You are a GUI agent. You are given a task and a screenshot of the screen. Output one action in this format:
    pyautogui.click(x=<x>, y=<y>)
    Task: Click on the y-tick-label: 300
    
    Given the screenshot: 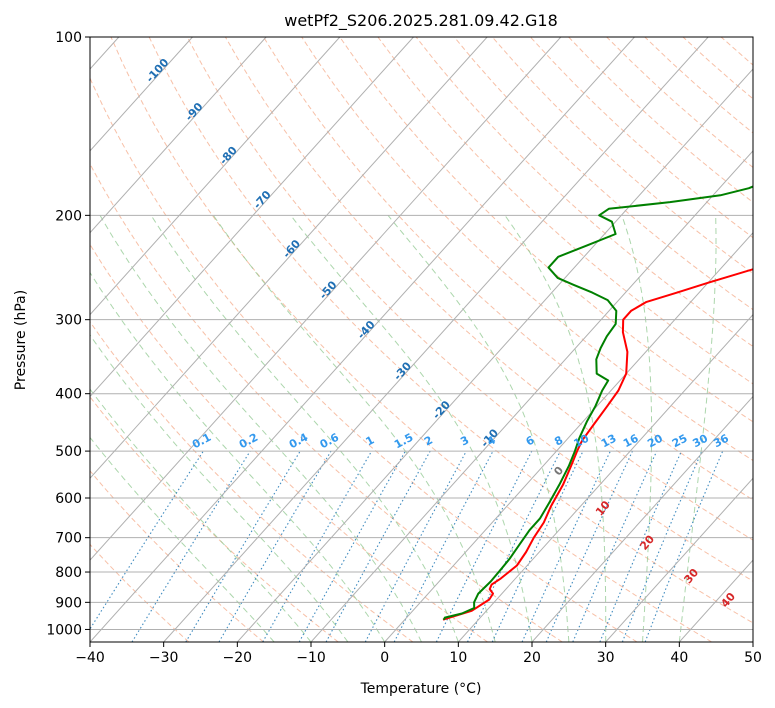 What is the action you would take?
    pyautogui.click(x=68, y=321)
    